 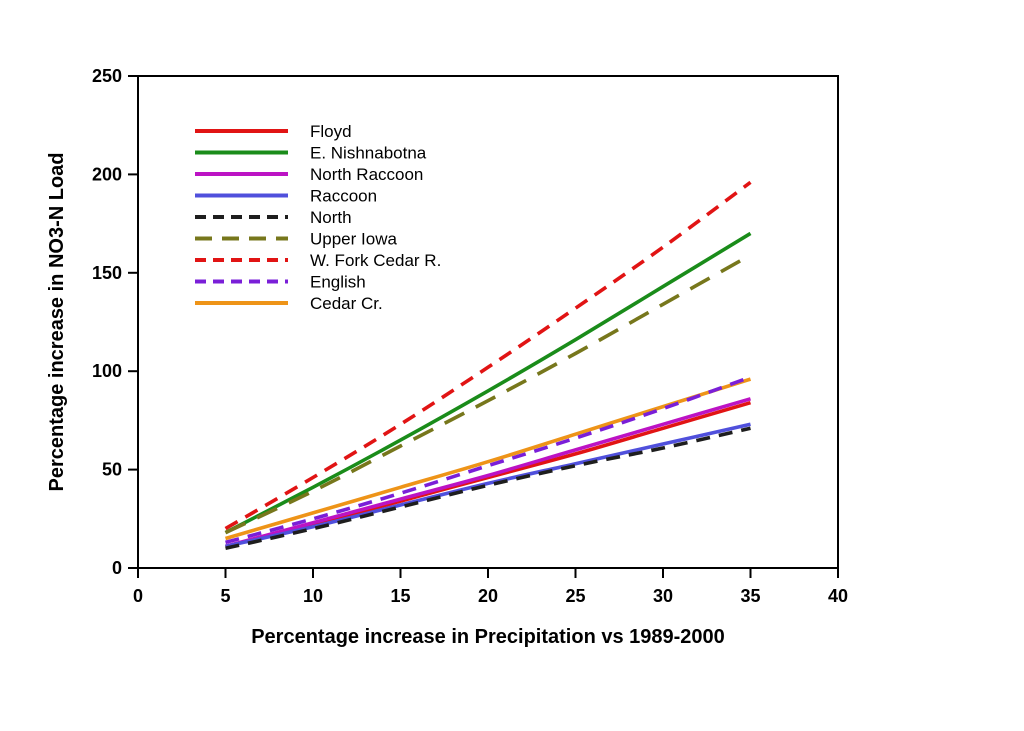 I want to click on y-tick-label: 150, so click(x=107, y=273).